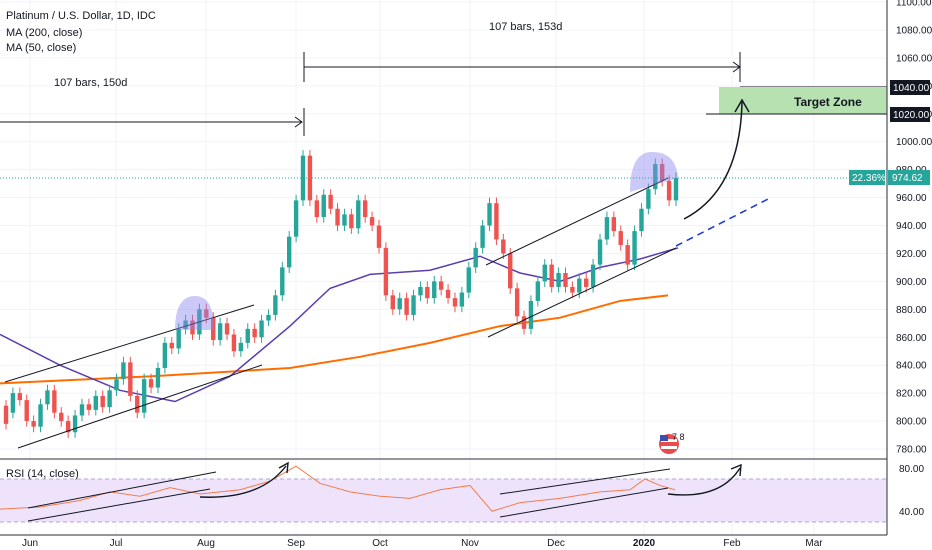 This screenshot has width=932, height=550. I want to click on badge-price-bg, so click(909, 177).